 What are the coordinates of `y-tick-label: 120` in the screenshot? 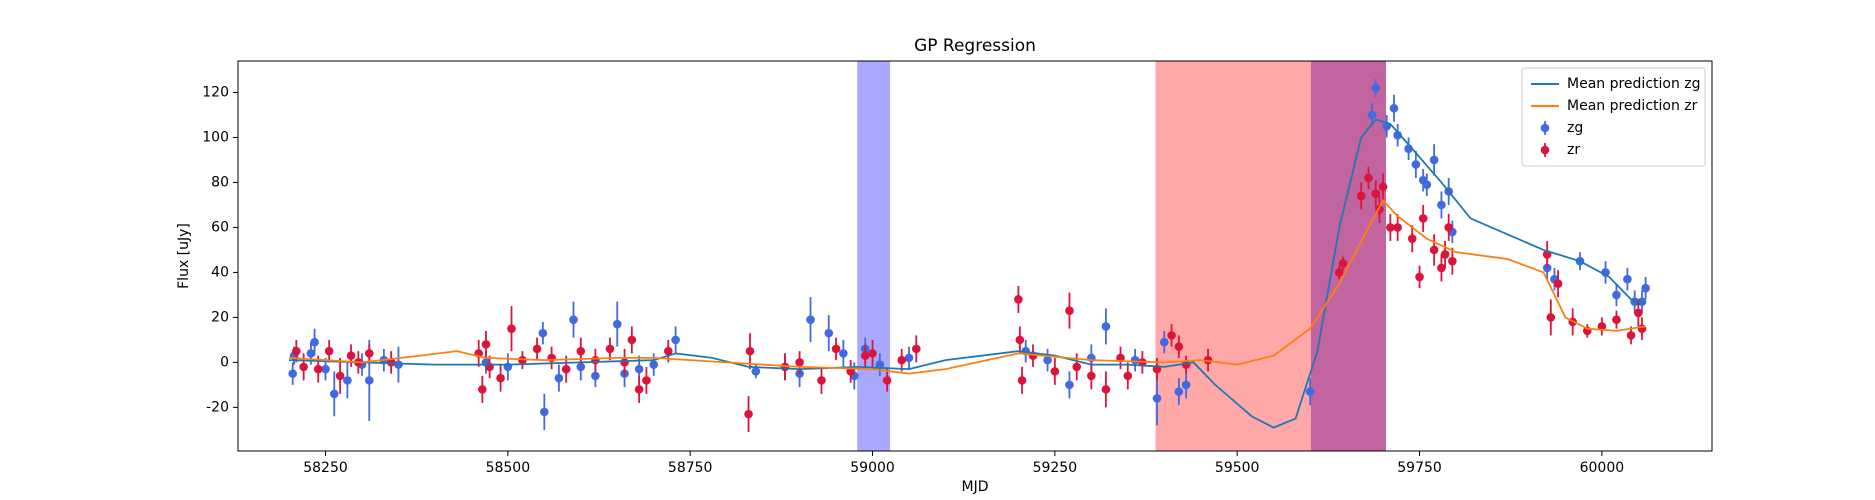 It's located at (215, 92).